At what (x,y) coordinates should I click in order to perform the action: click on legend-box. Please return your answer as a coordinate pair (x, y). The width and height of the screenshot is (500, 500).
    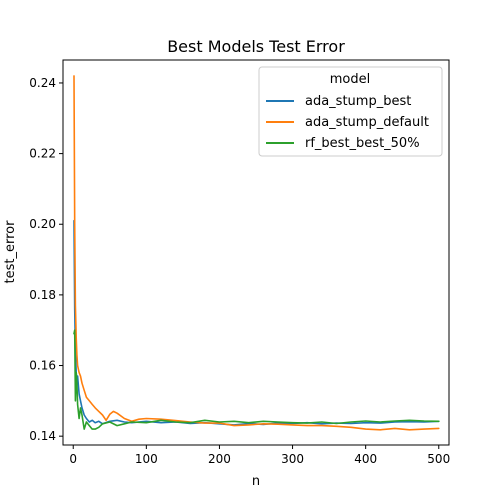
    Looking at the image, I should click on (350, 111).